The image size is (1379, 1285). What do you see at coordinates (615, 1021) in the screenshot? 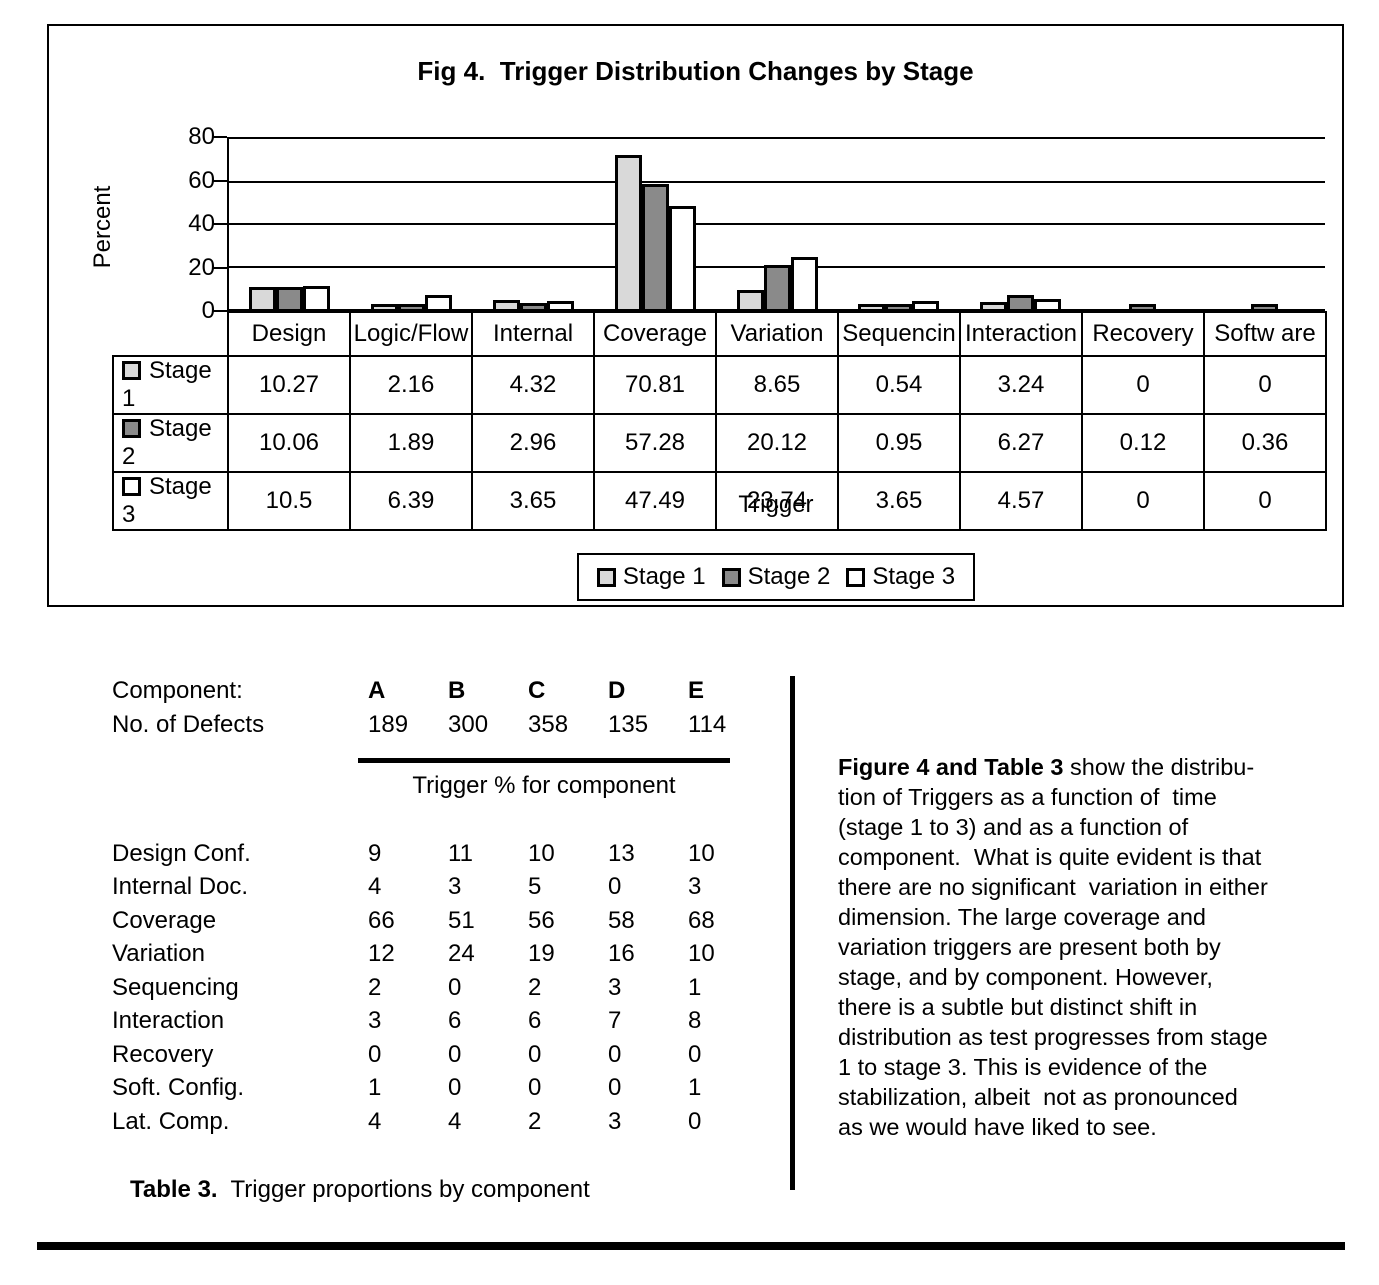
I see `trigger-percent-value: 7` at bounding box center [615, 1021].